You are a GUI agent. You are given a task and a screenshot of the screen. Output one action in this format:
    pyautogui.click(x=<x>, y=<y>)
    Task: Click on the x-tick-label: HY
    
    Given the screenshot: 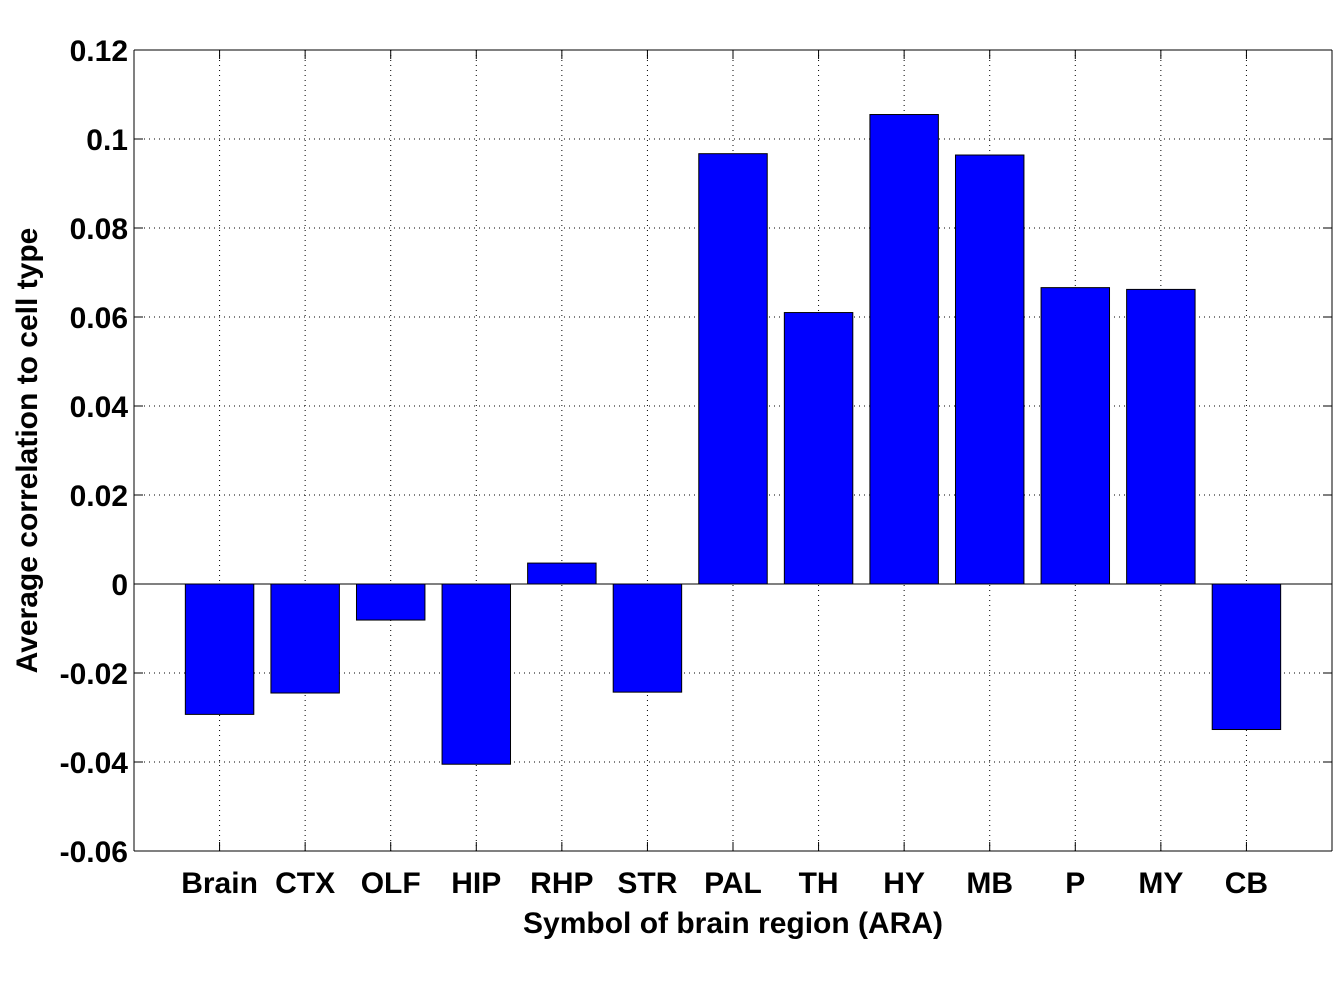 What is the action you would take?
    pyautogui.click(x=904, y=883)
    